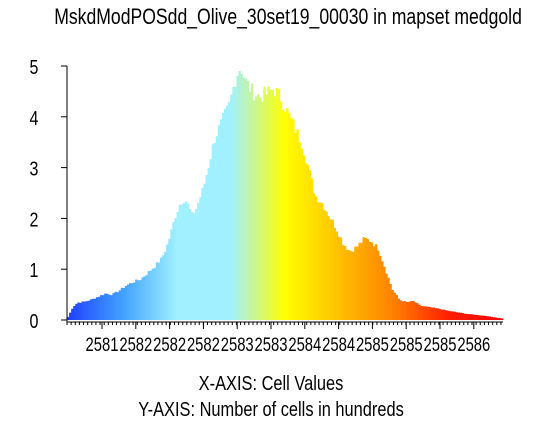  I want to click on y-tick-label: 5, so click(34, 67).